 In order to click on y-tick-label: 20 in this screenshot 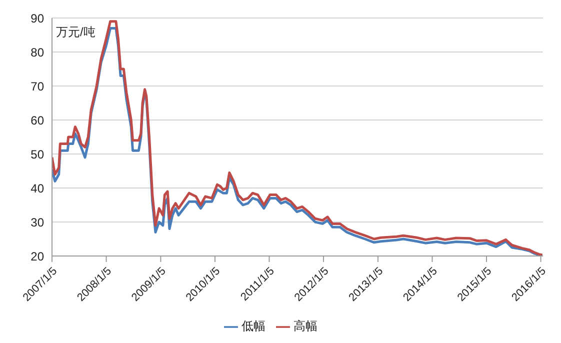, I will do `click(37, 256)`.